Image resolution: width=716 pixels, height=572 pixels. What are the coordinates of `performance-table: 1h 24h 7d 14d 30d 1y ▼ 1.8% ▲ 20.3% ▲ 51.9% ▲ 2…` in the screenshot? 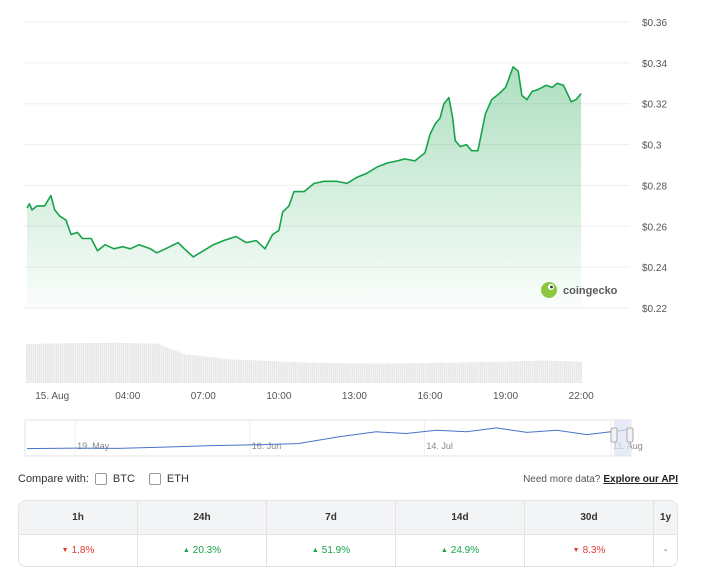 It's located at (348, 533).